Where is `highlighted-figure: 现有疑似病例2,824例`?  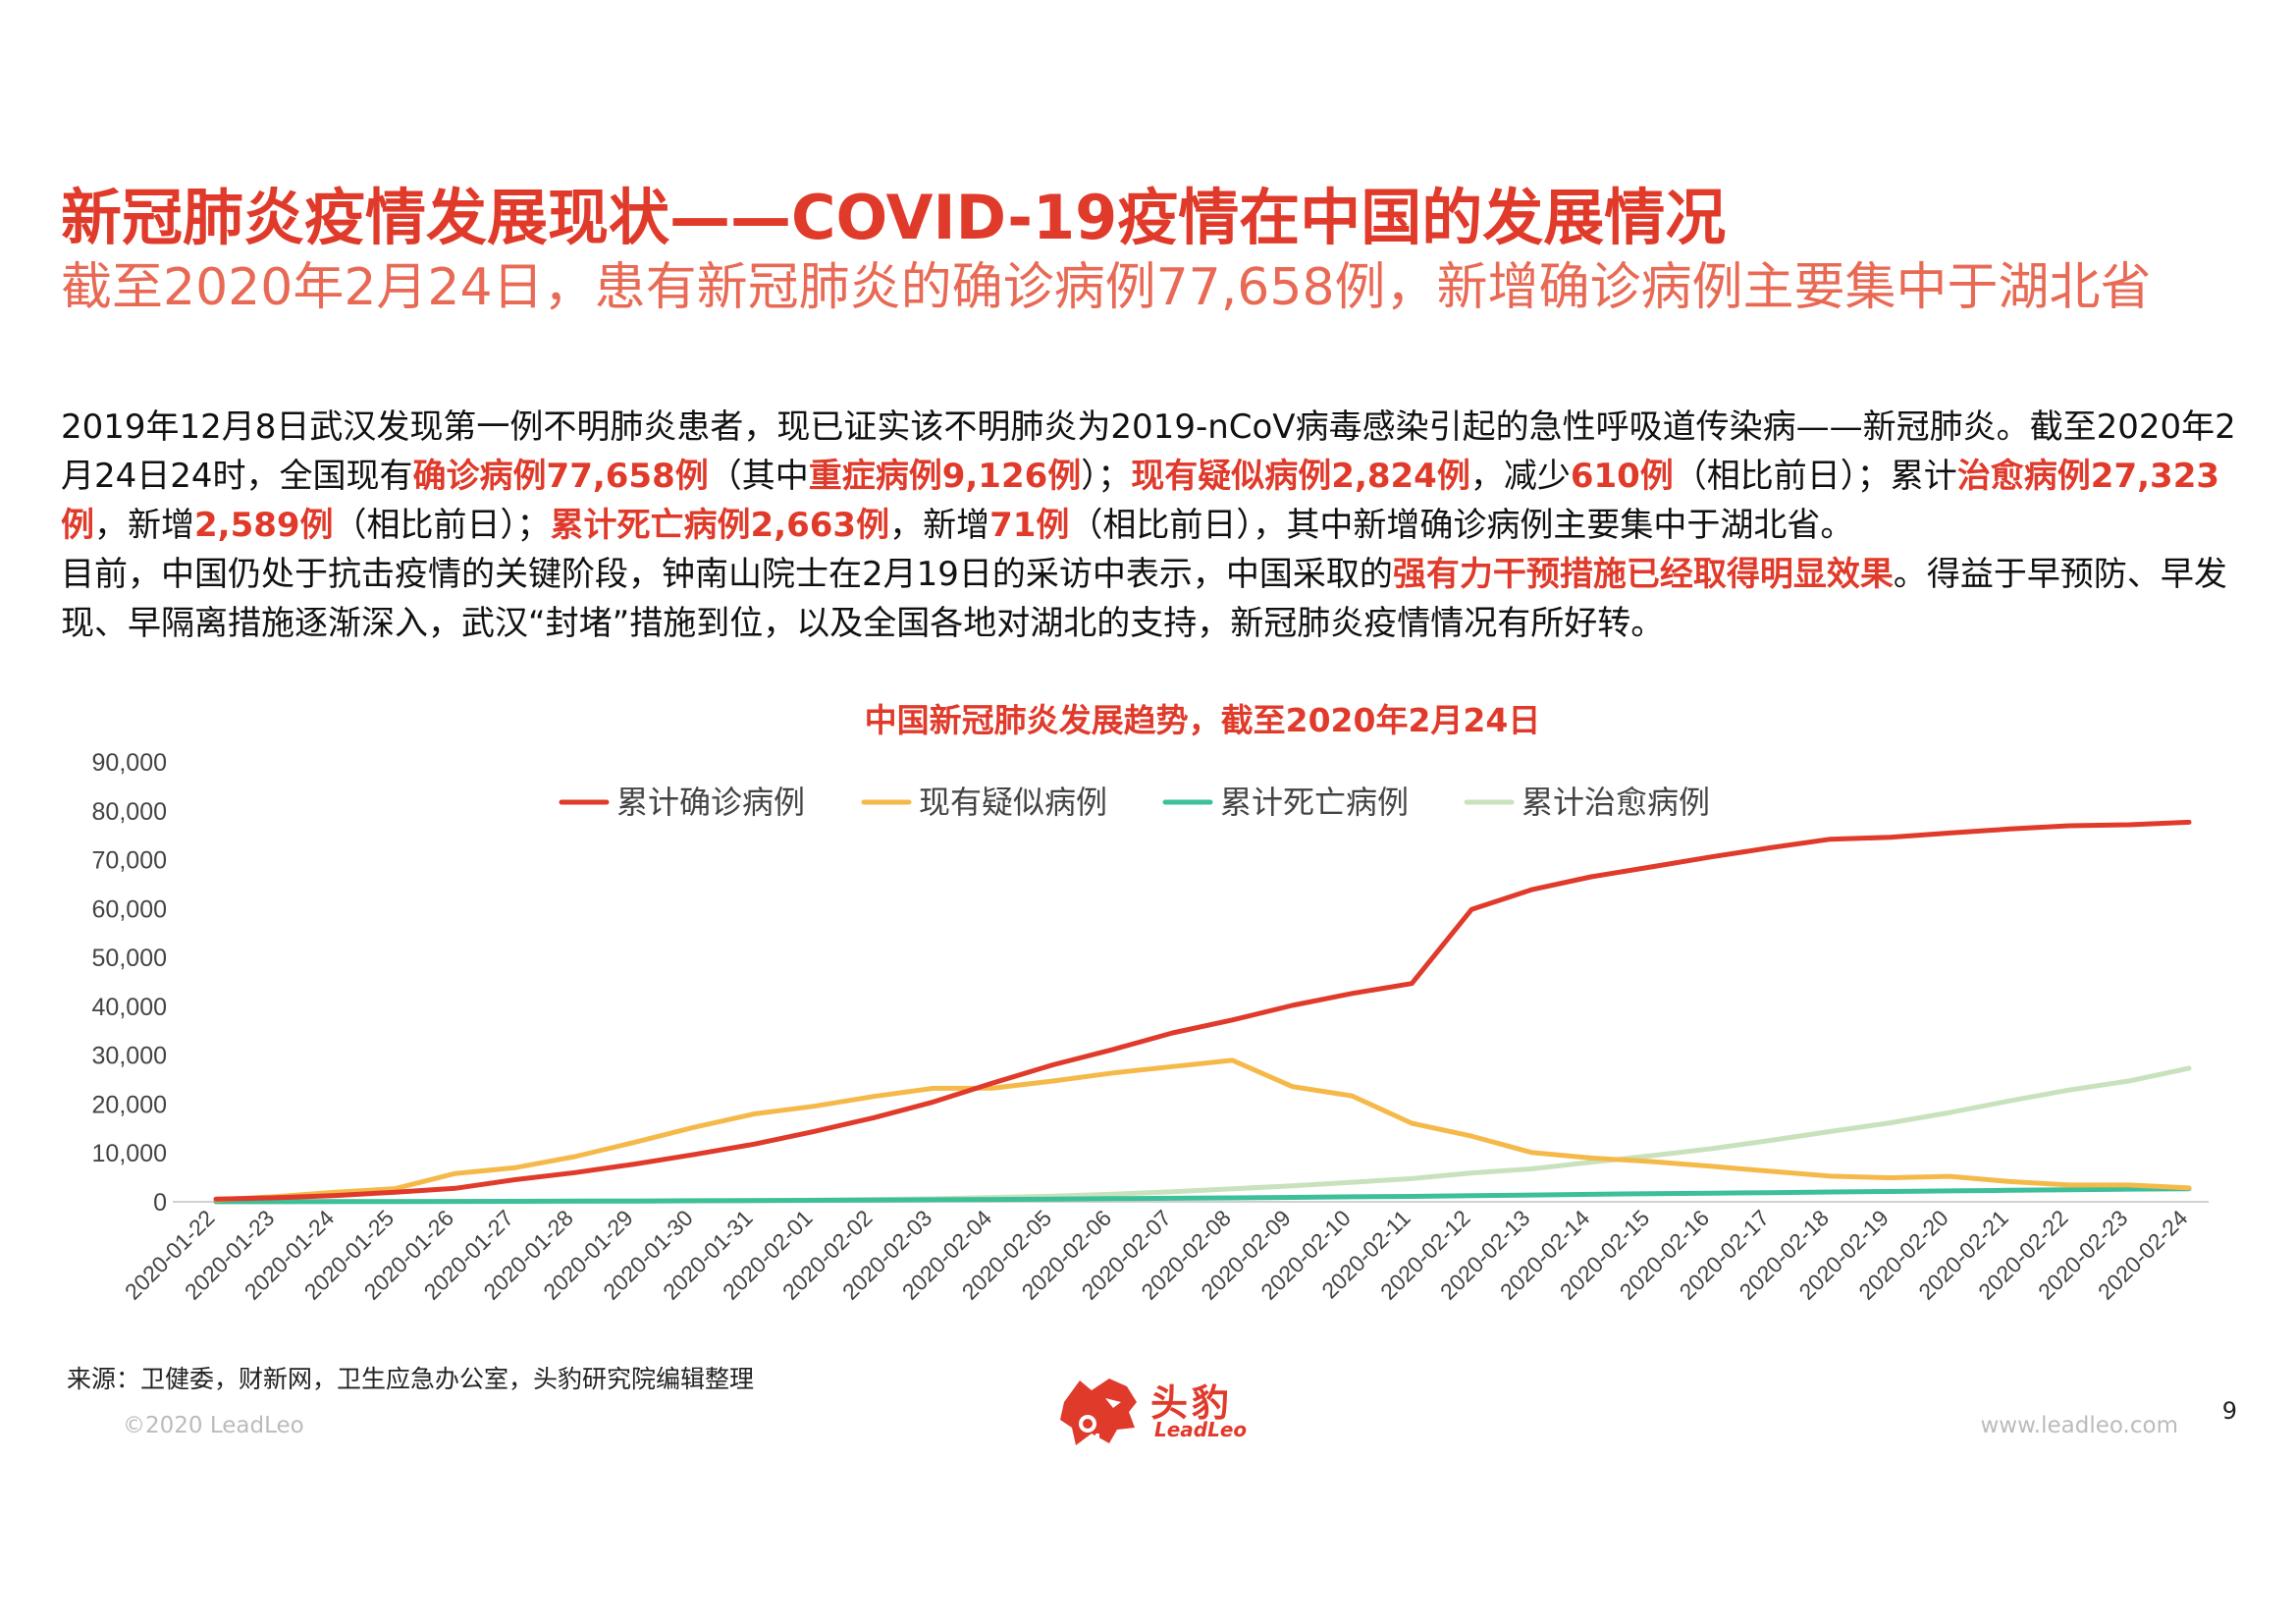 highlighted-figure: 现有疑似病例2,824例 is located at coordinates (1301, 476).